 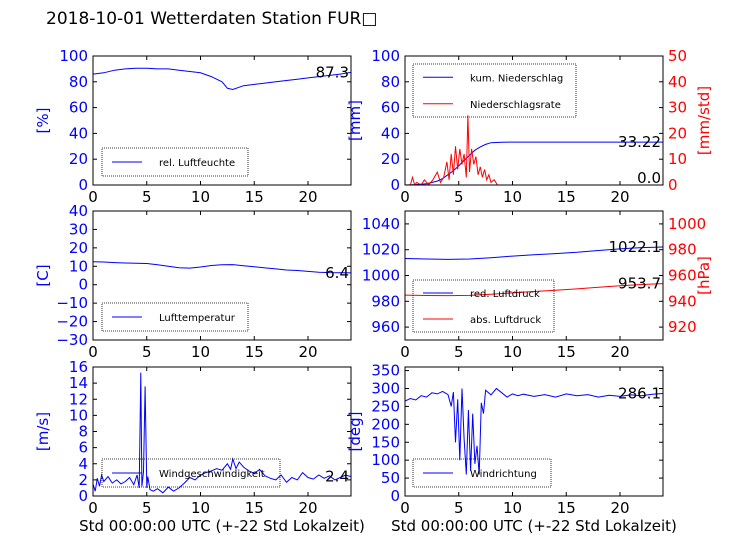 I want to click on winddirection-y-tick-label: 50, so click(x=390, y=478).